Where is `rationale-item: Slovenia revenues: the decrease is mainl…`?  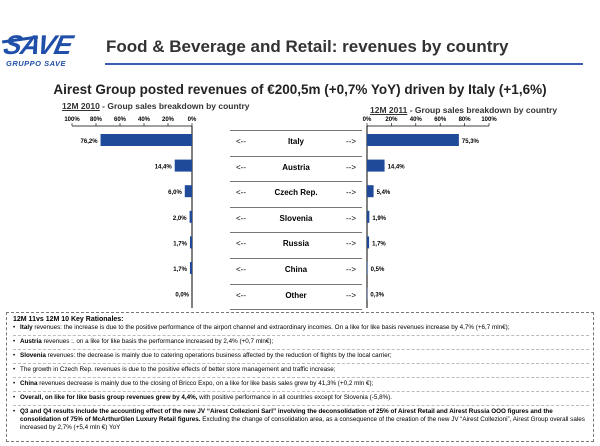
rationale-item: Slovenia revenues: the decrease is mainl… is located at coordinates (301, 358).